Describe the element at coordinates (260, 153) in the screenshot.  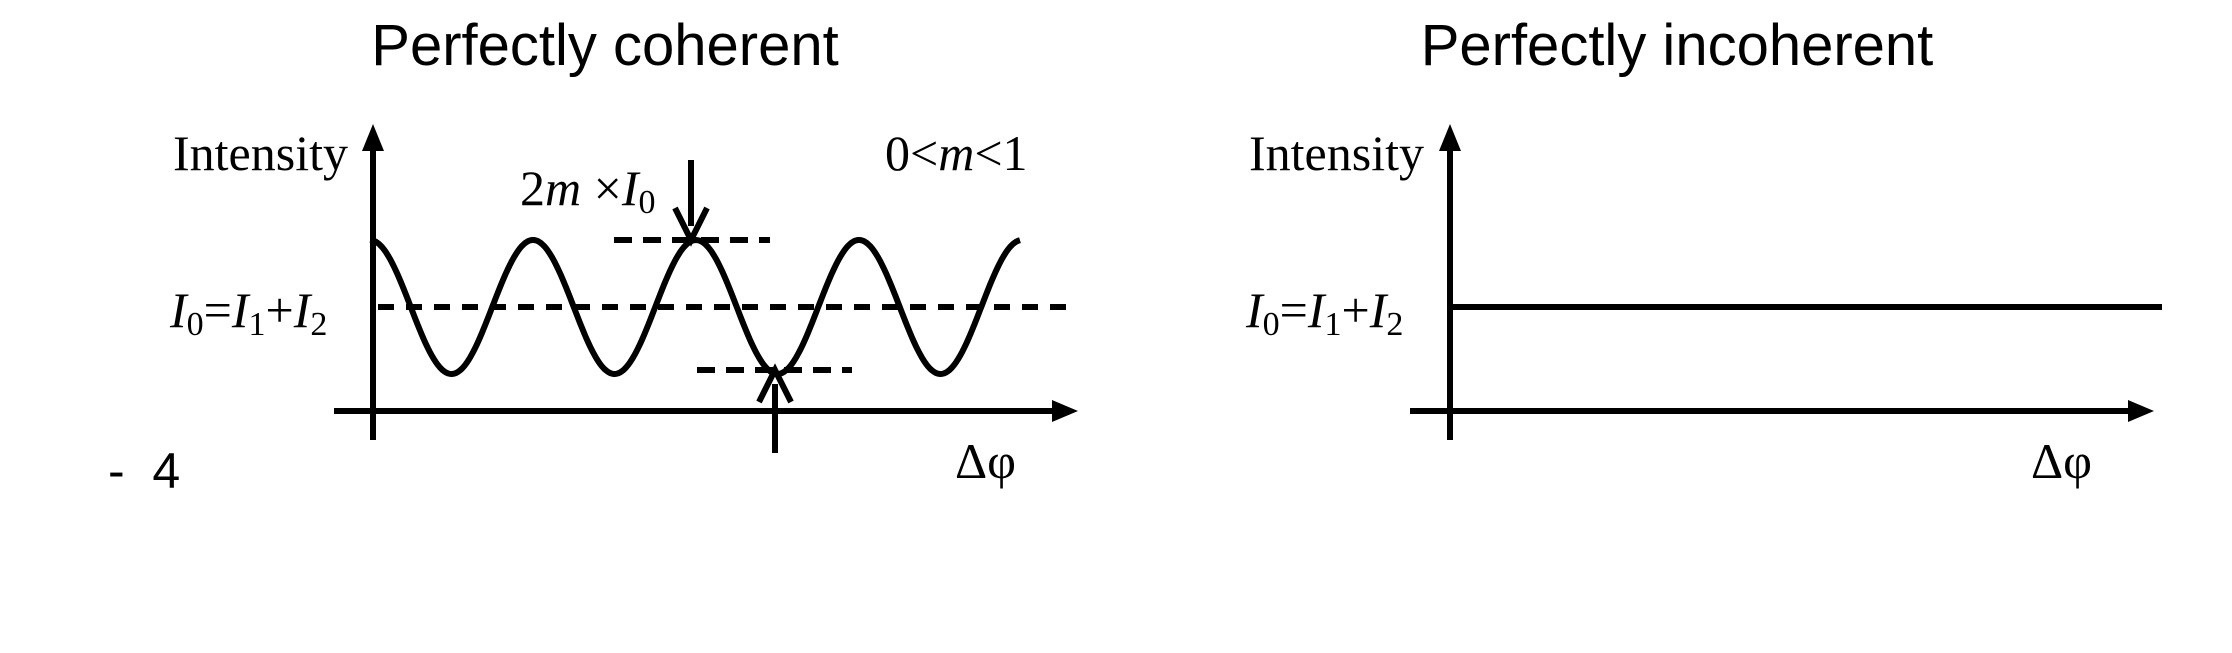
I see `coherent-y-axis-label: Intensity` at that location.